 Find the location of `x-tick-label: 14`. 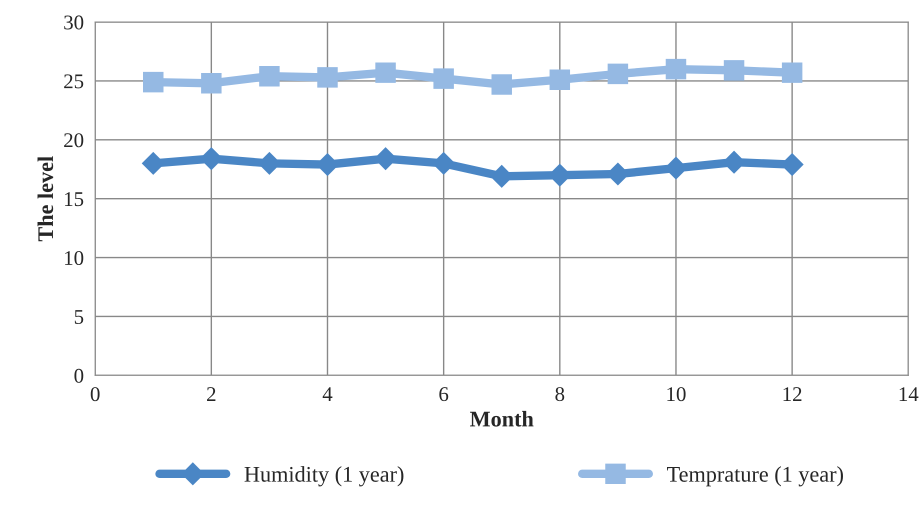

x-tick-label: 14 is located at coordinates (909, 394).